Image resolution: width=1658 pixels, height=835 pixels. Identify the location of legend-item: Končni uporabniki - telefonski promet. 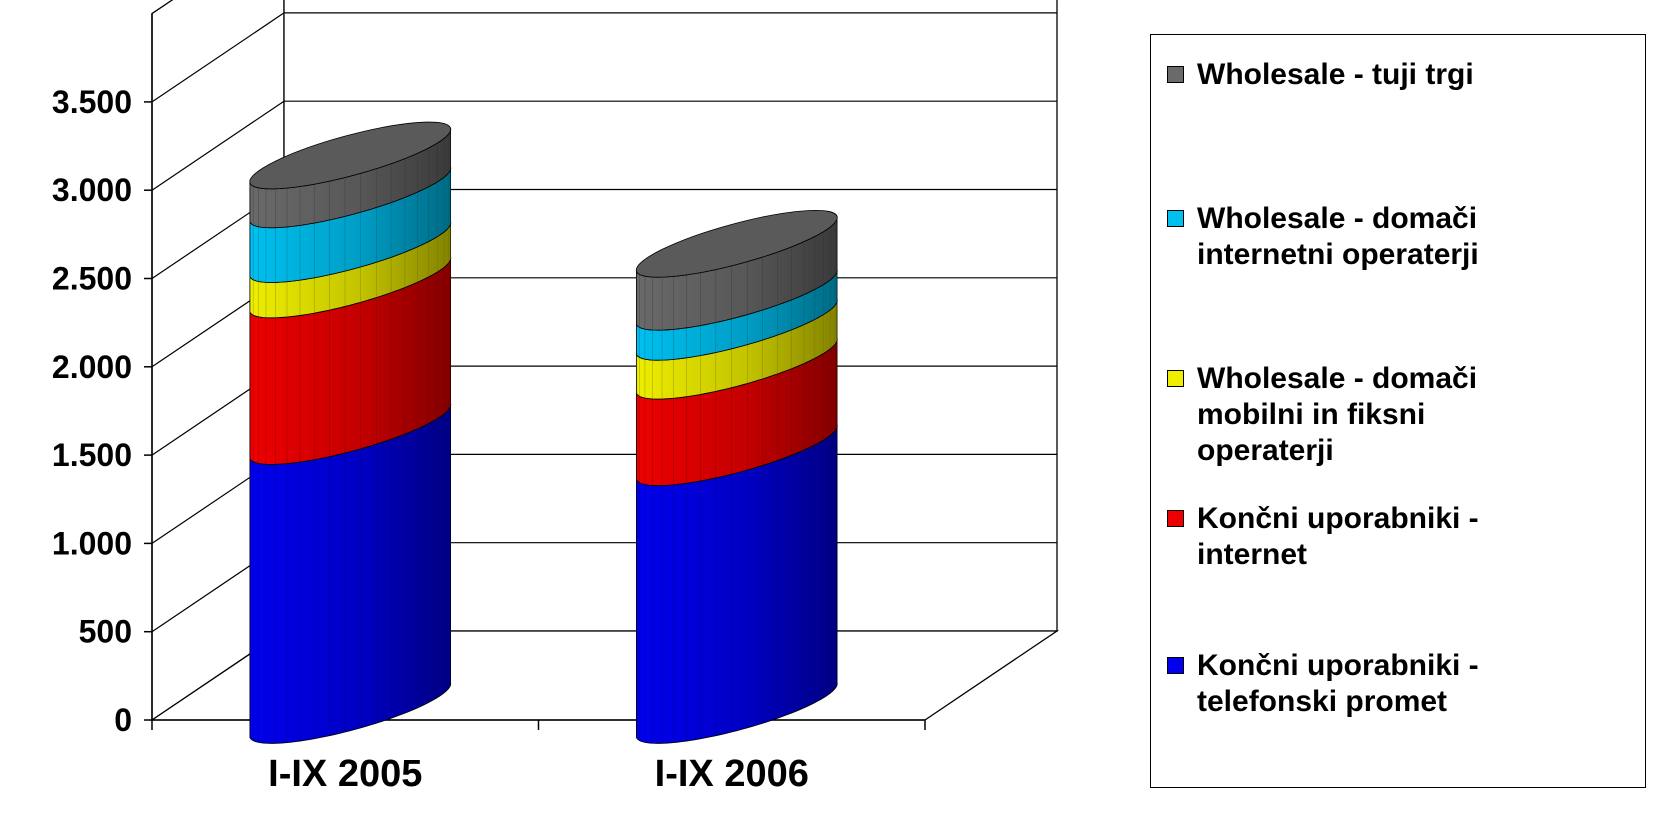
(1402, 684).